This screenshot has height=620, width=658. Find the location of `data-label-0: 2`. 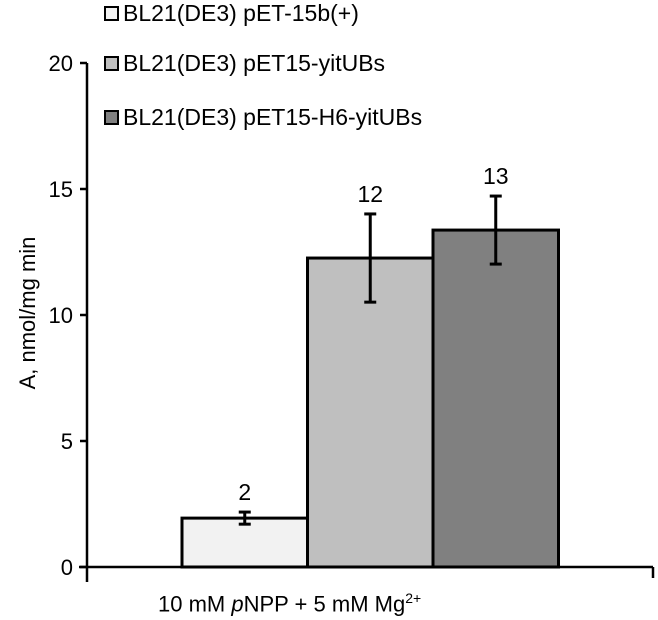

data-label-0: 2 is located at coordinates (244, 492).